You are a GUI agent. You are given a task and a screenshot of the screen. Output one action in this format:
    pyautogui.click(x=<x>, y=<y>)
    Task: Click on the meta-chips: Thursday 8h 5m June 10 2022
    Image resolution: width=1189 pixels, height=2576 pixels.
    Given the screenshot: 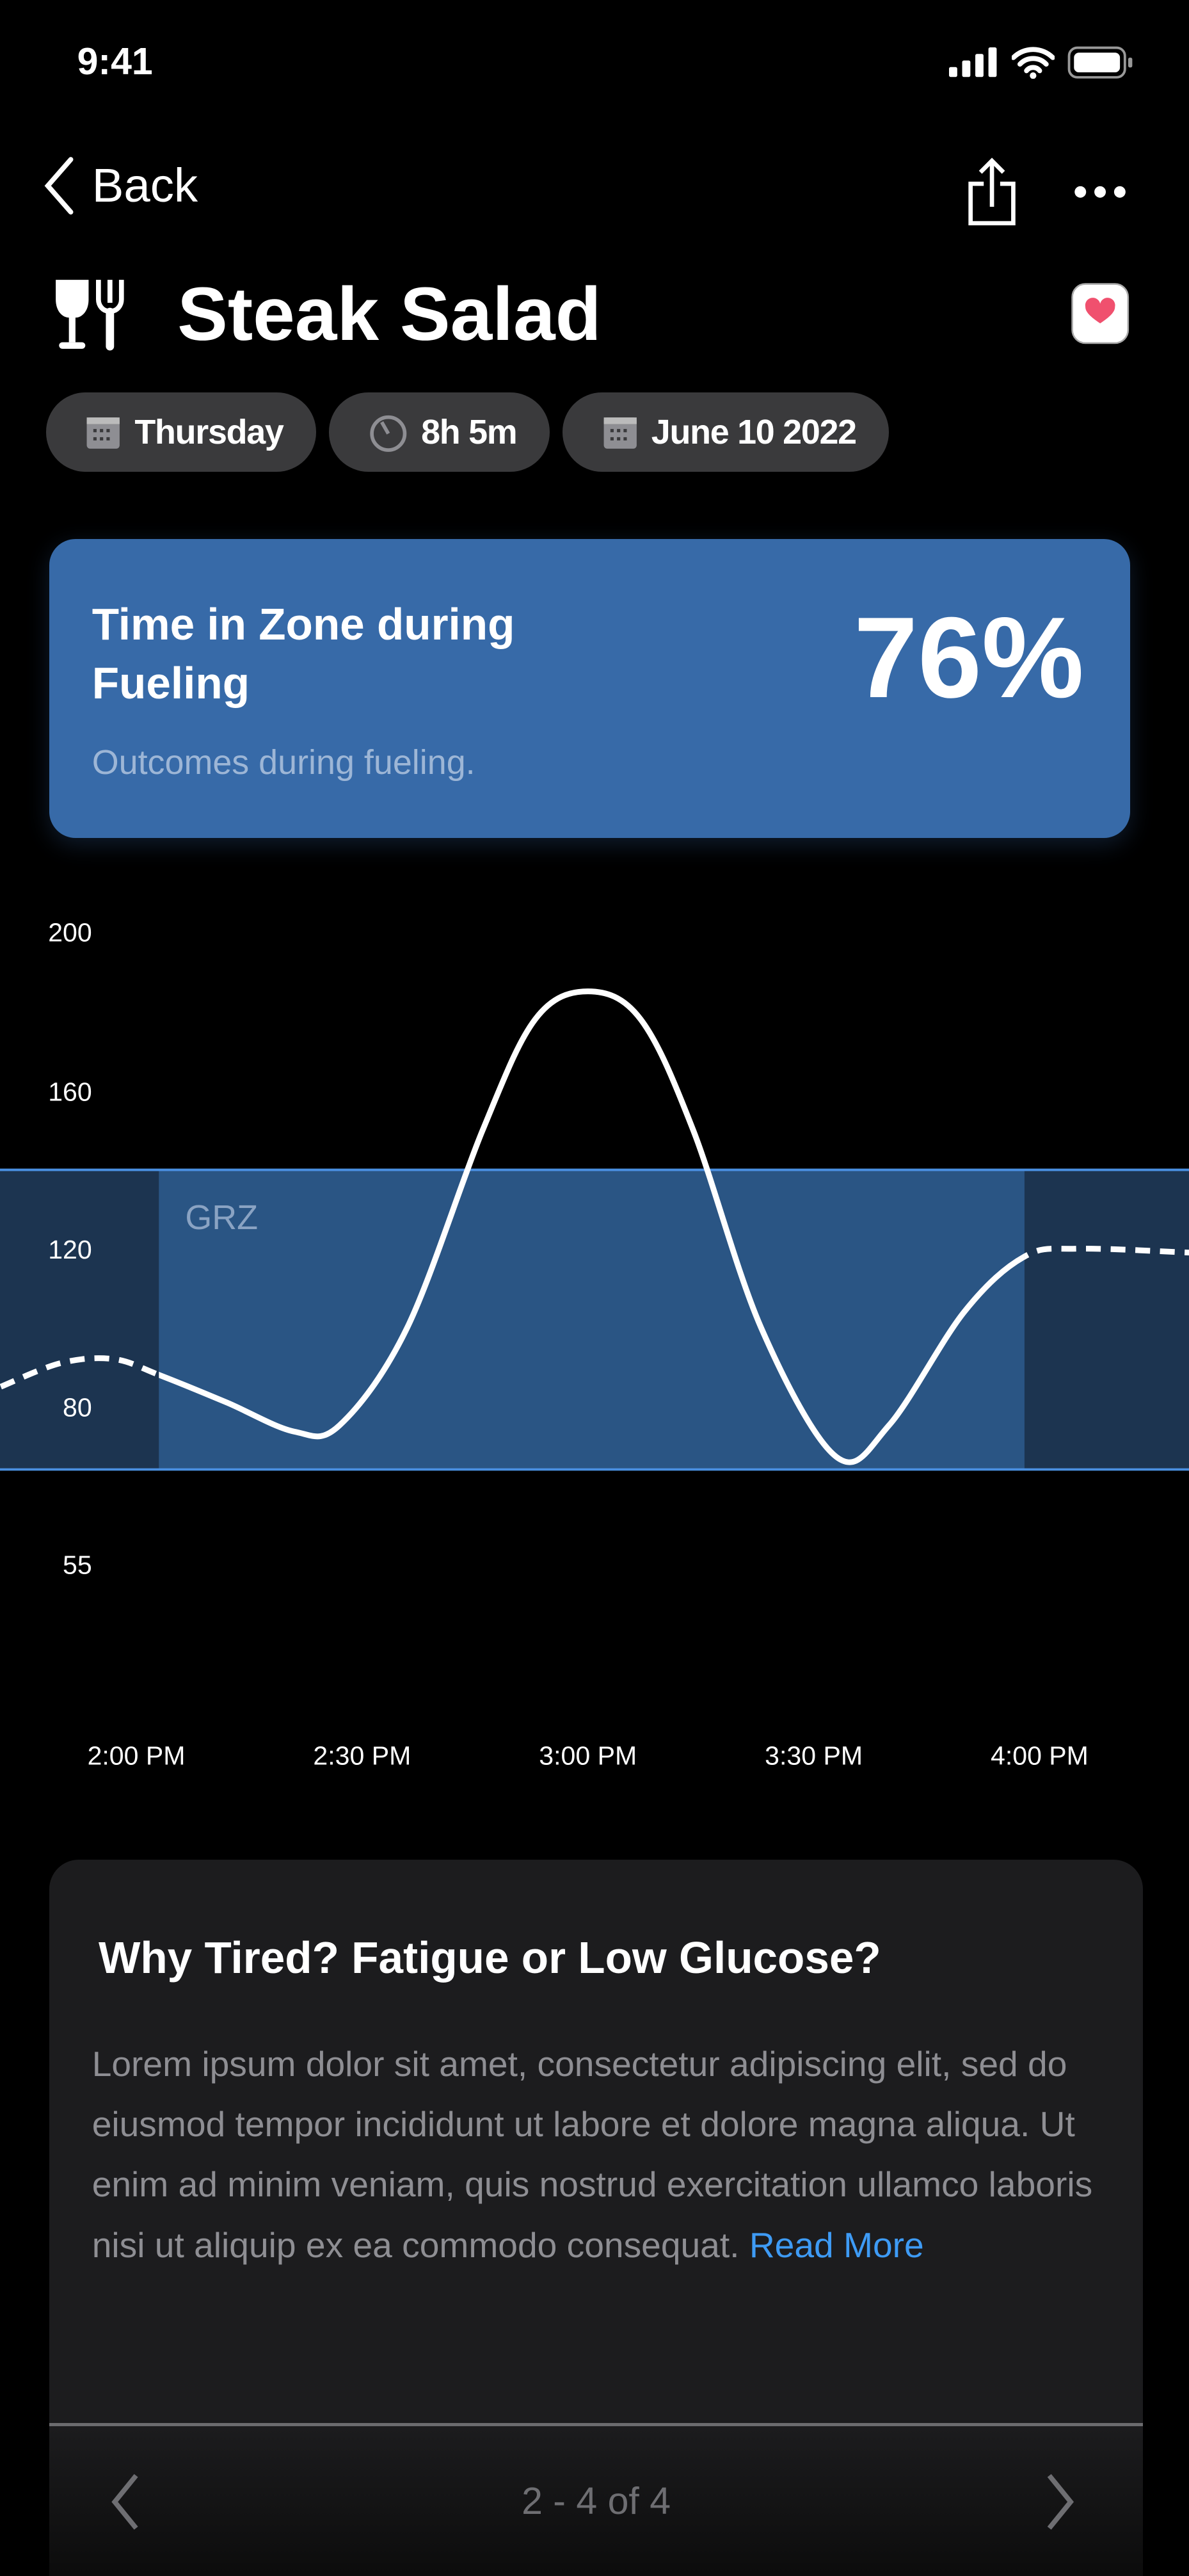 What is the action you would take?
    pyautogui.click(x=467, y=432)
    